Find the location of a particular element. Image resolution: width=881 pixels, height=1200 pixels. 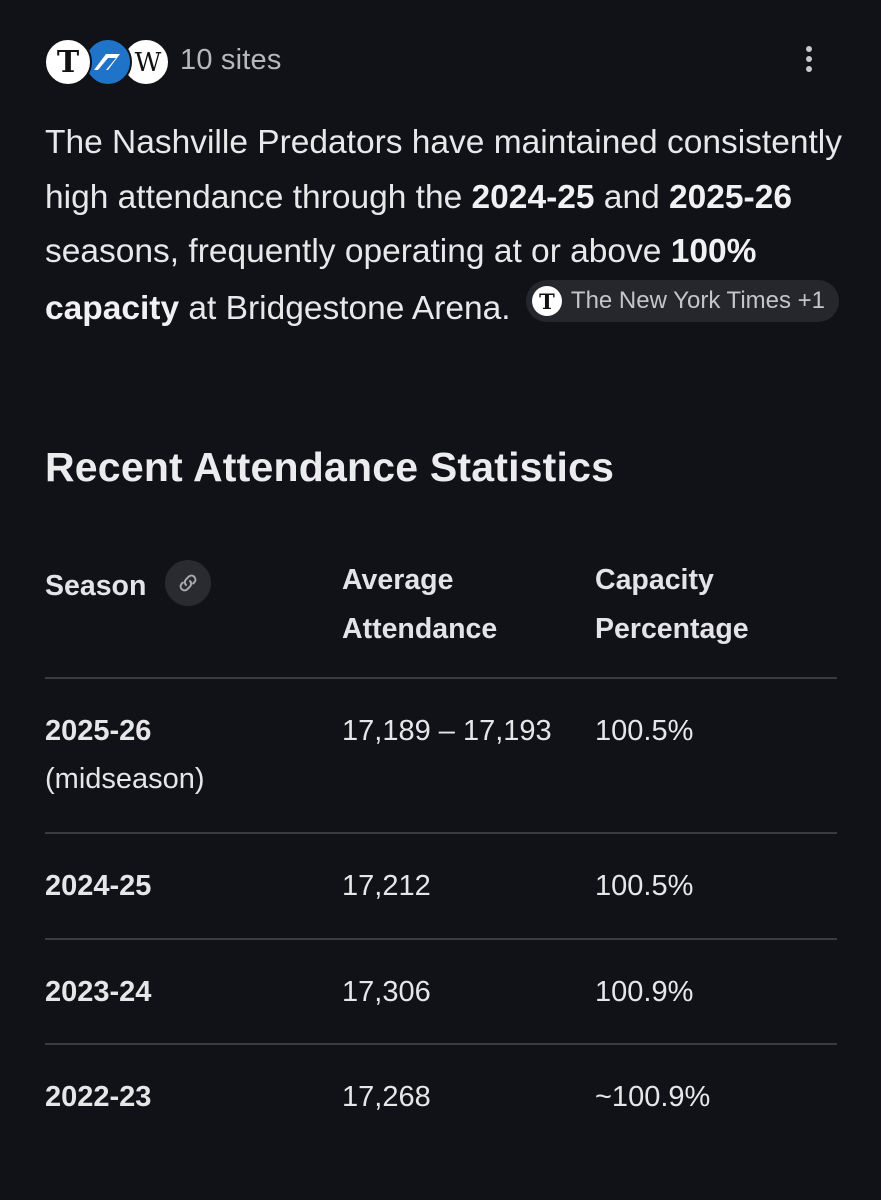

svg-text: W is located at coordinates (148, 63).